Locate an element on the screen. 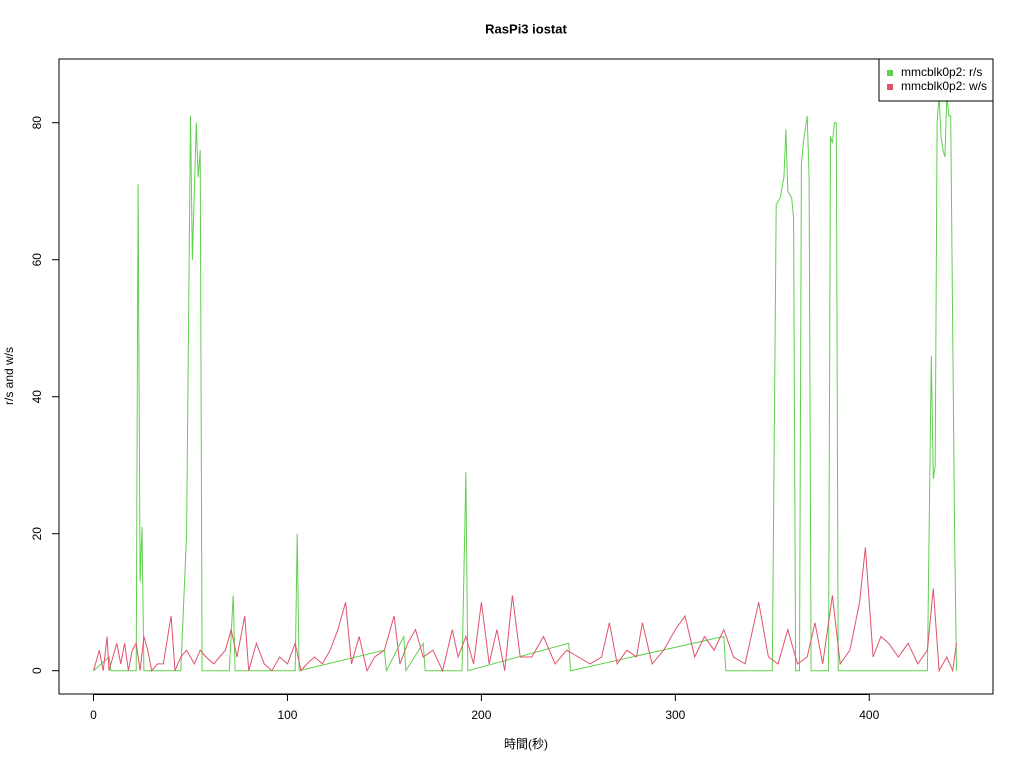 The width and height of the screenshot is (1024, 768). x-tick-label: 100 is located at coordinates (287, 715).